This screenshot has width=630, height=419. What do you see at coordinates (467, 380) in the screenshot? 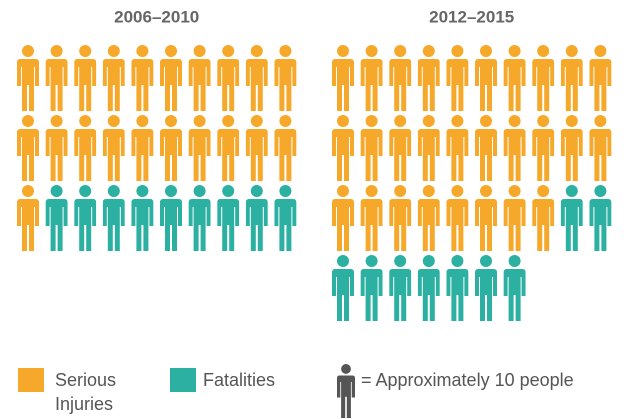
I see `icon-note: = Approximately 10 people` at bounding box center [467, 380].